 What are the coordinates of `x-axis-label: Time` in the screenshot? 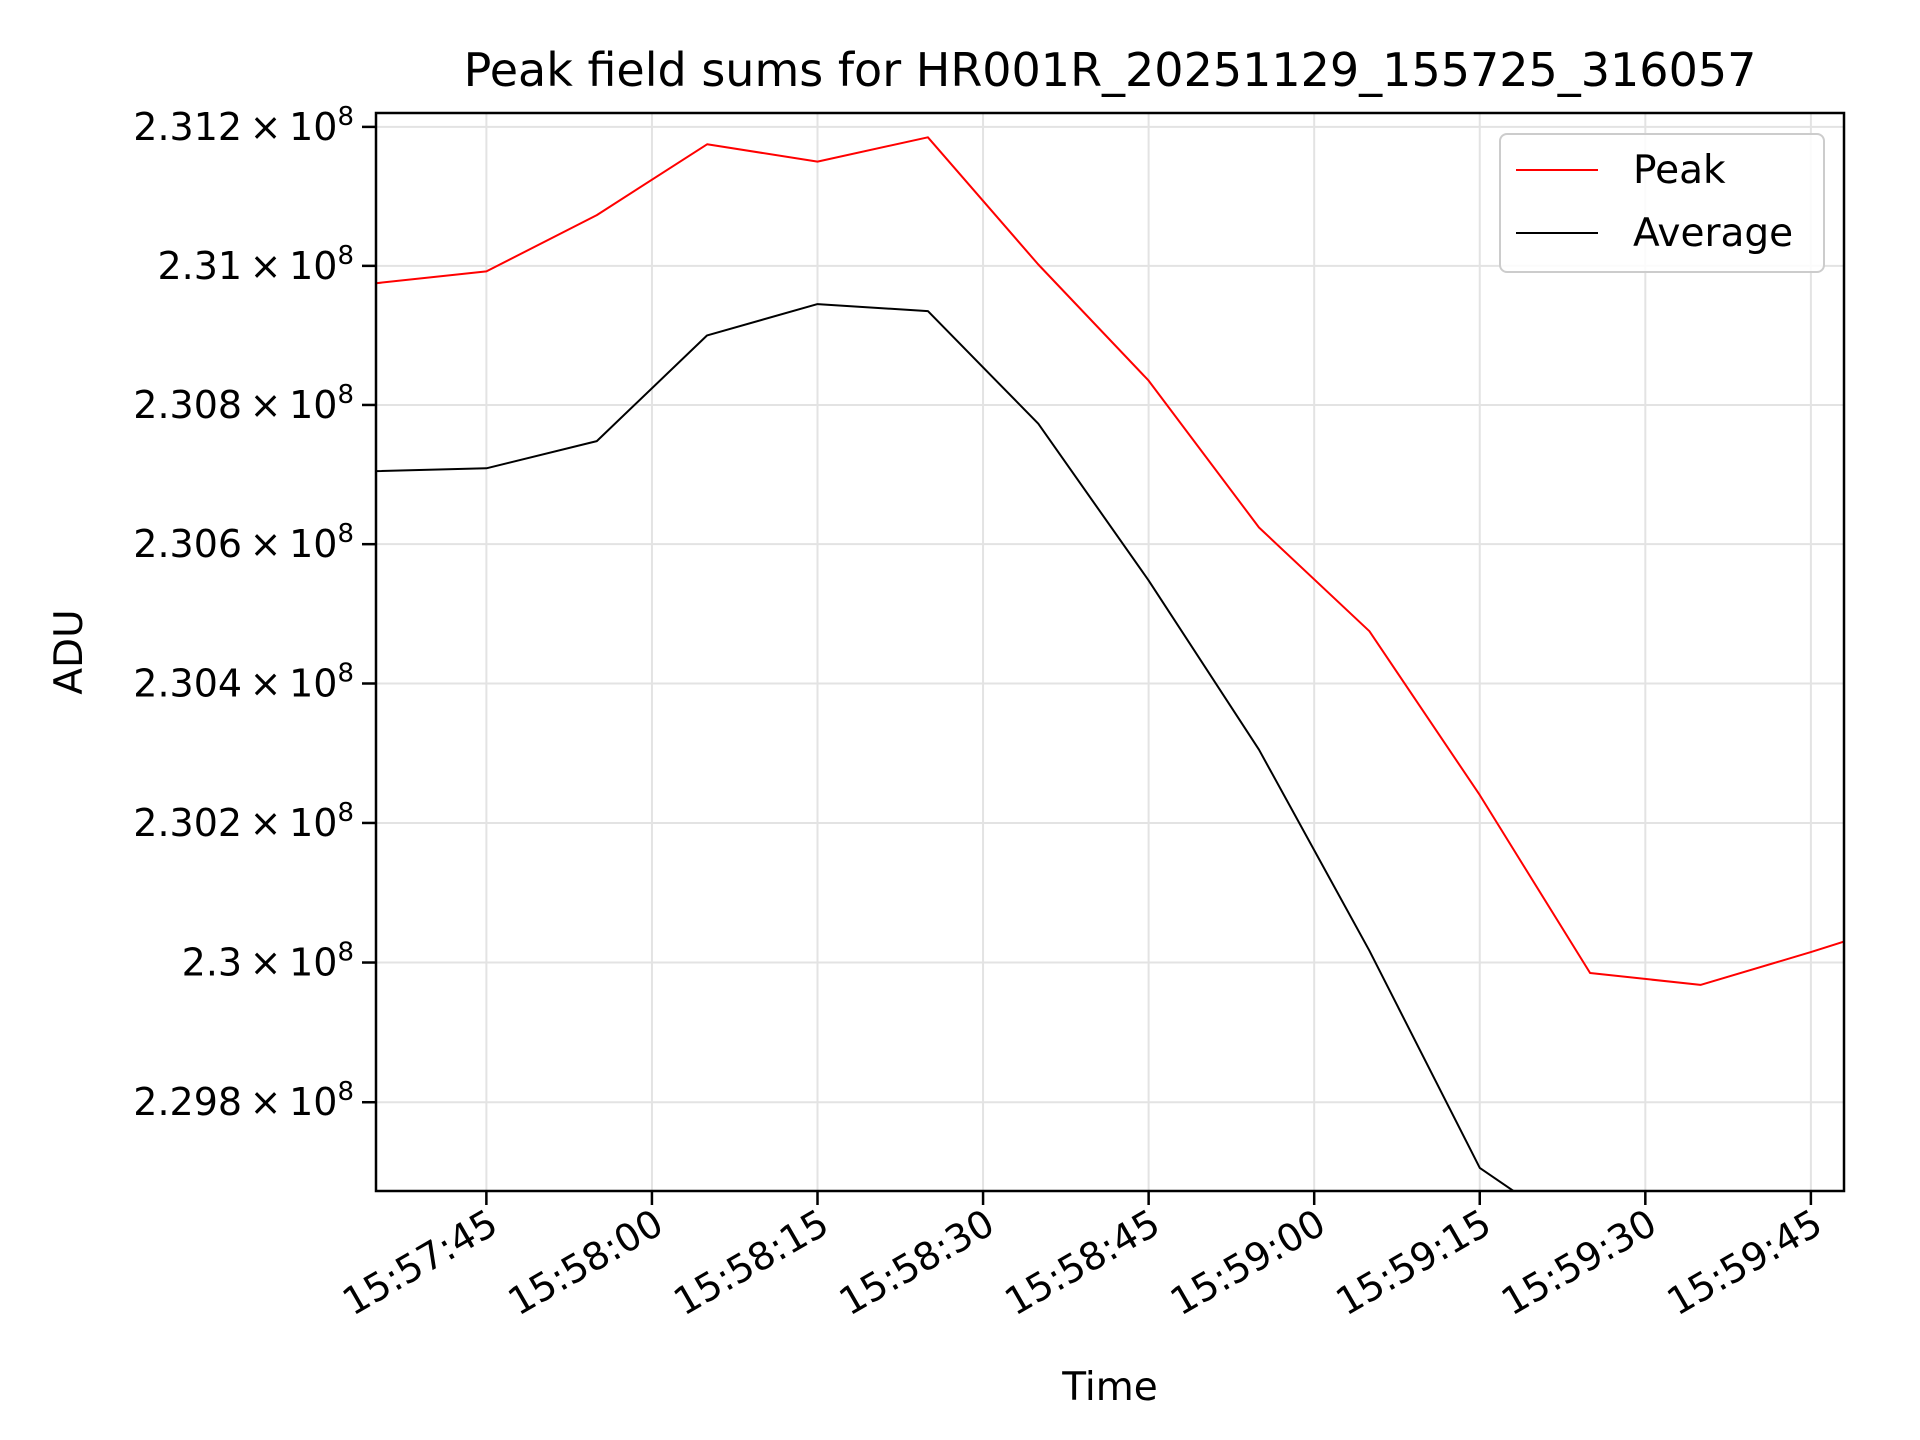 It's located at (1109, 1387).